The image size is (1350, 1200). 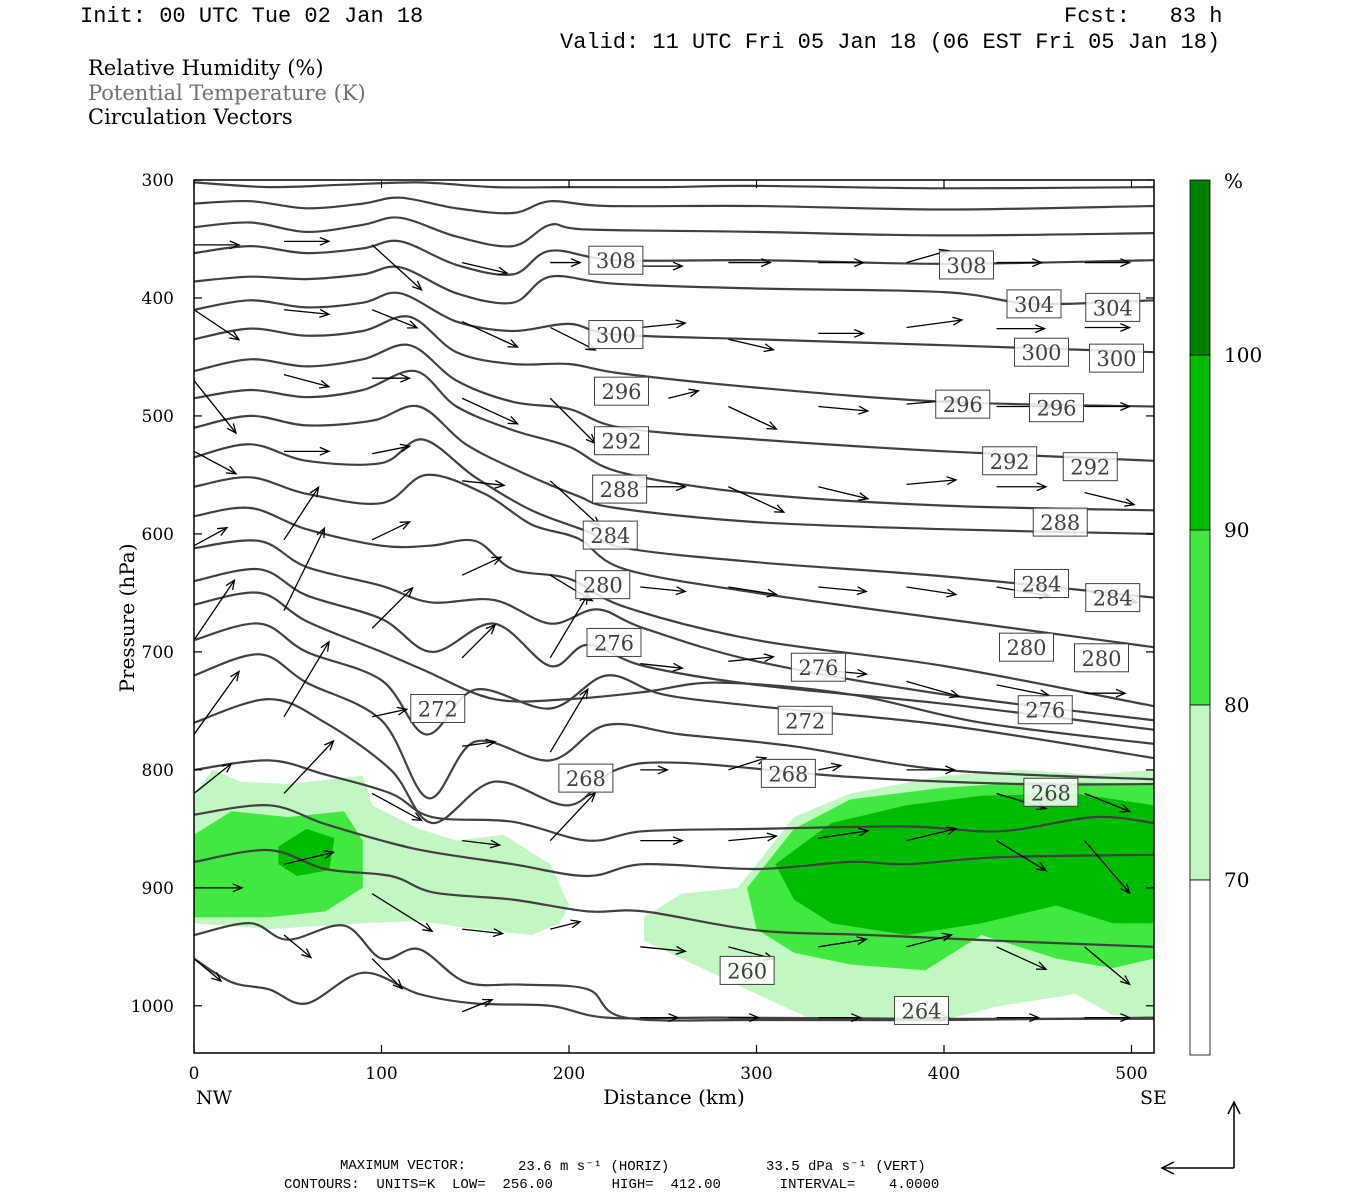 I want to click on x-tick-label: 300, so click(x=756, y=1074).